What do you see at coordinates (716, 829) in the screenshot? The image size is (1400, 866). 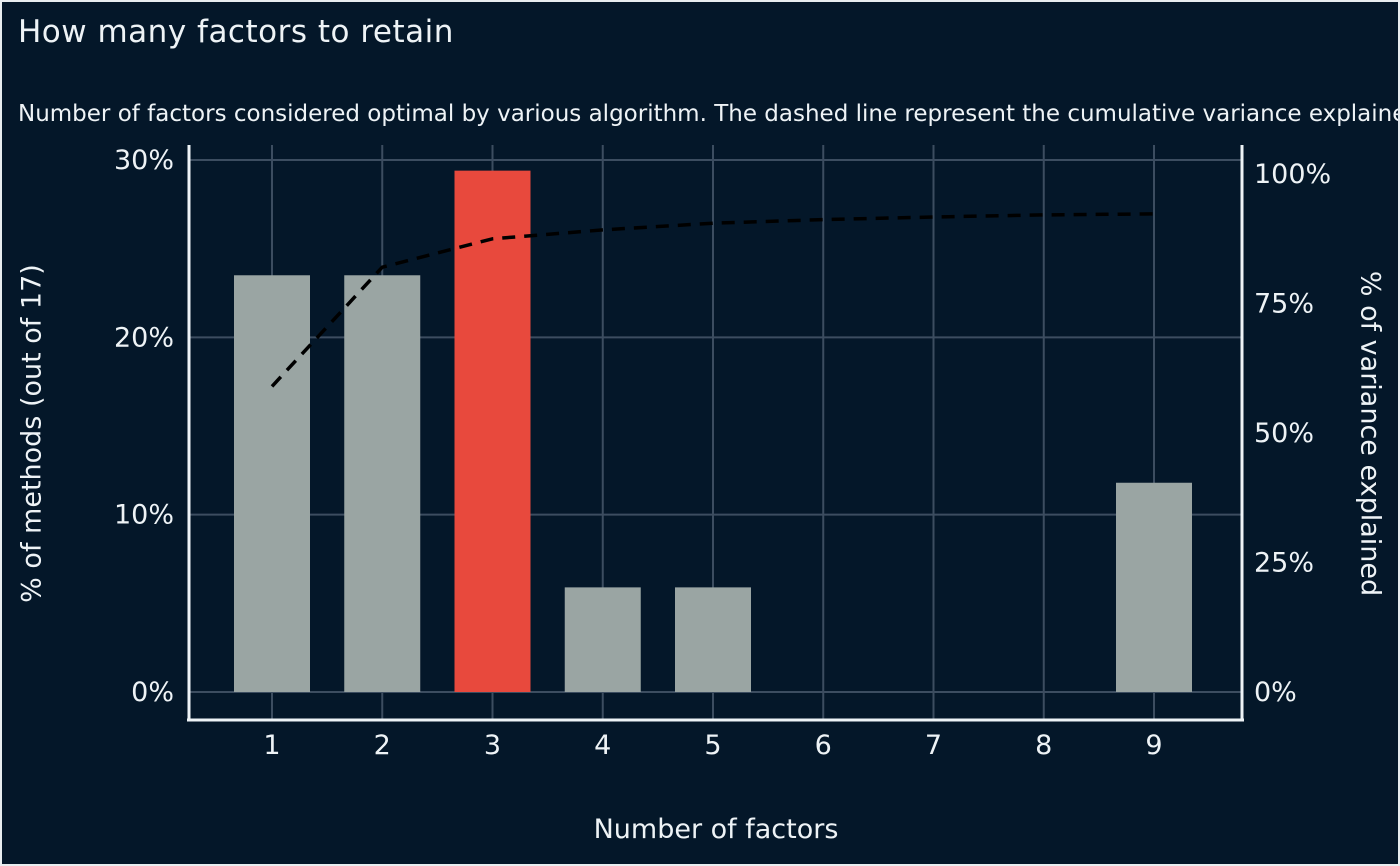 I see `x-axis-title: Number of factors` at bounding box center [716, 829].